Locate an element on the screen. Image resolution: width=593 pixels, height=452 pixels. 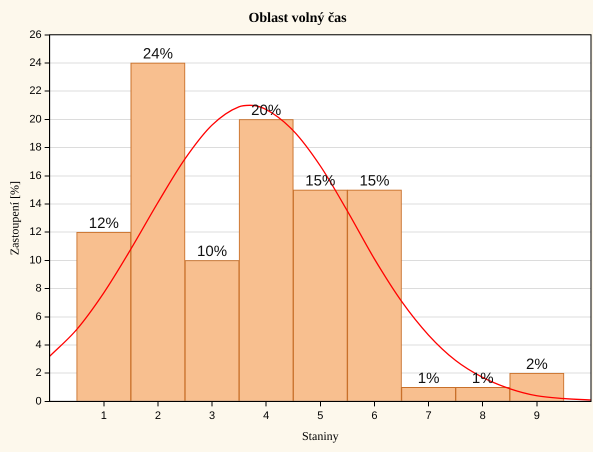
x-tick-label: 9 is located at coordinates (537, 416).